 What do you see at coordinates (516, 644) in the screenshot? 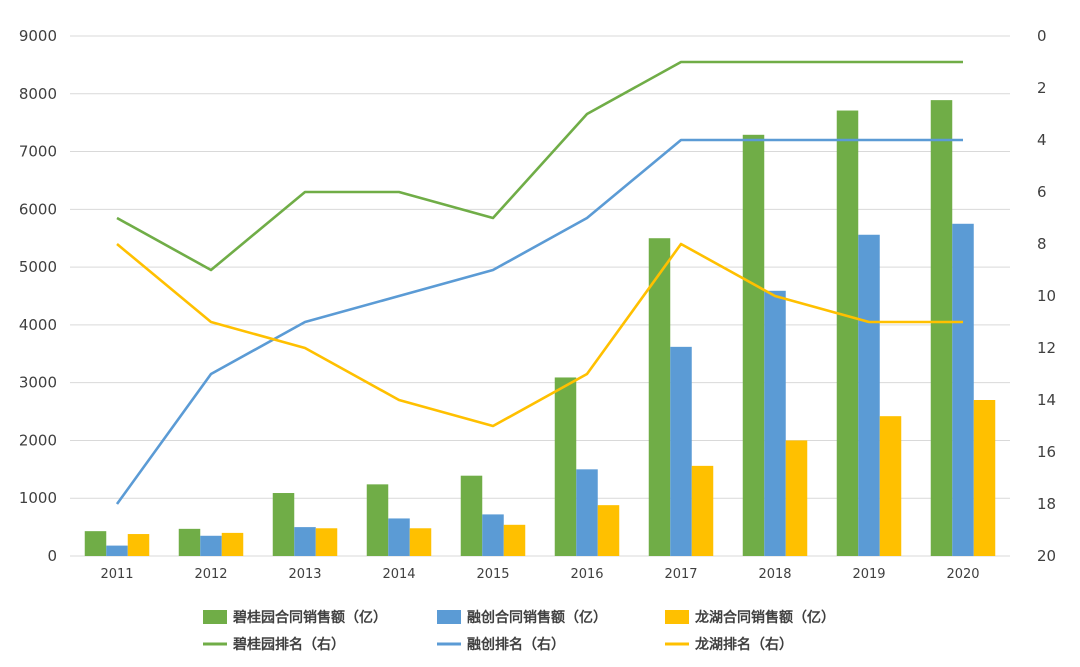
I see `legend-label: 融创排名（右）` at bounding box center [516, 644].